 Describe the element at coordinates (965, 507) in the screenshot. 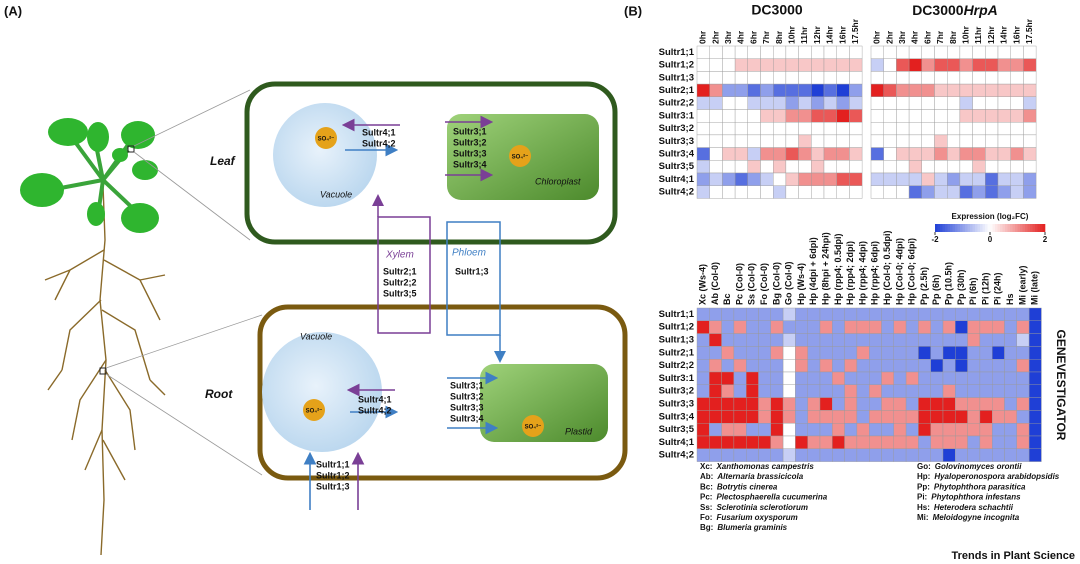

I see `abbreviation: Hs: Heterodera schachtii` at that location.